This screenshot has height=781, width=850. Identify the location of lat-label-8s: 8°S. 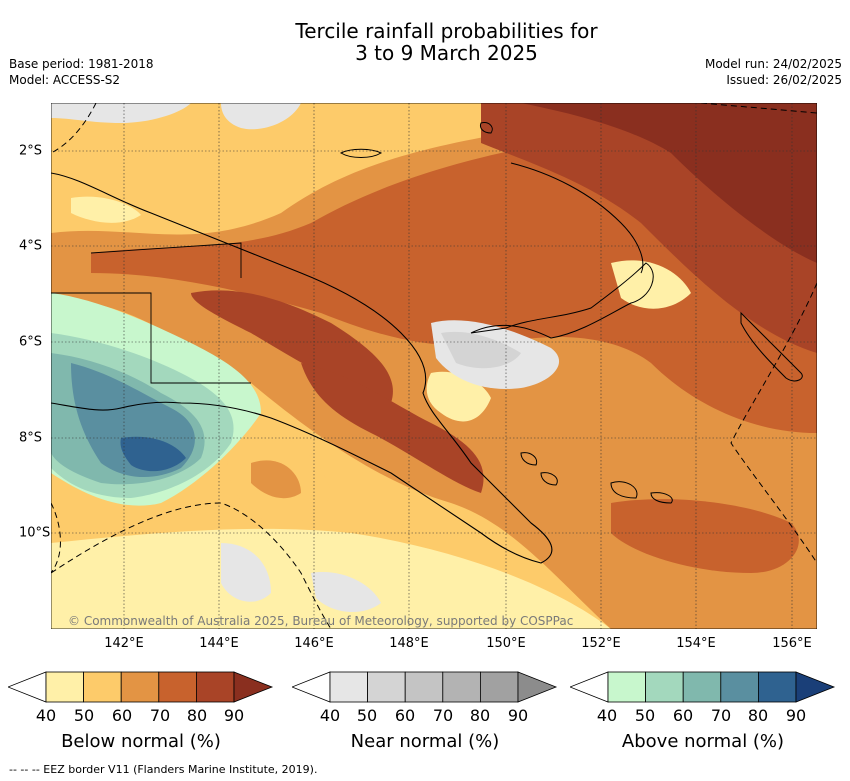
(31, 438).